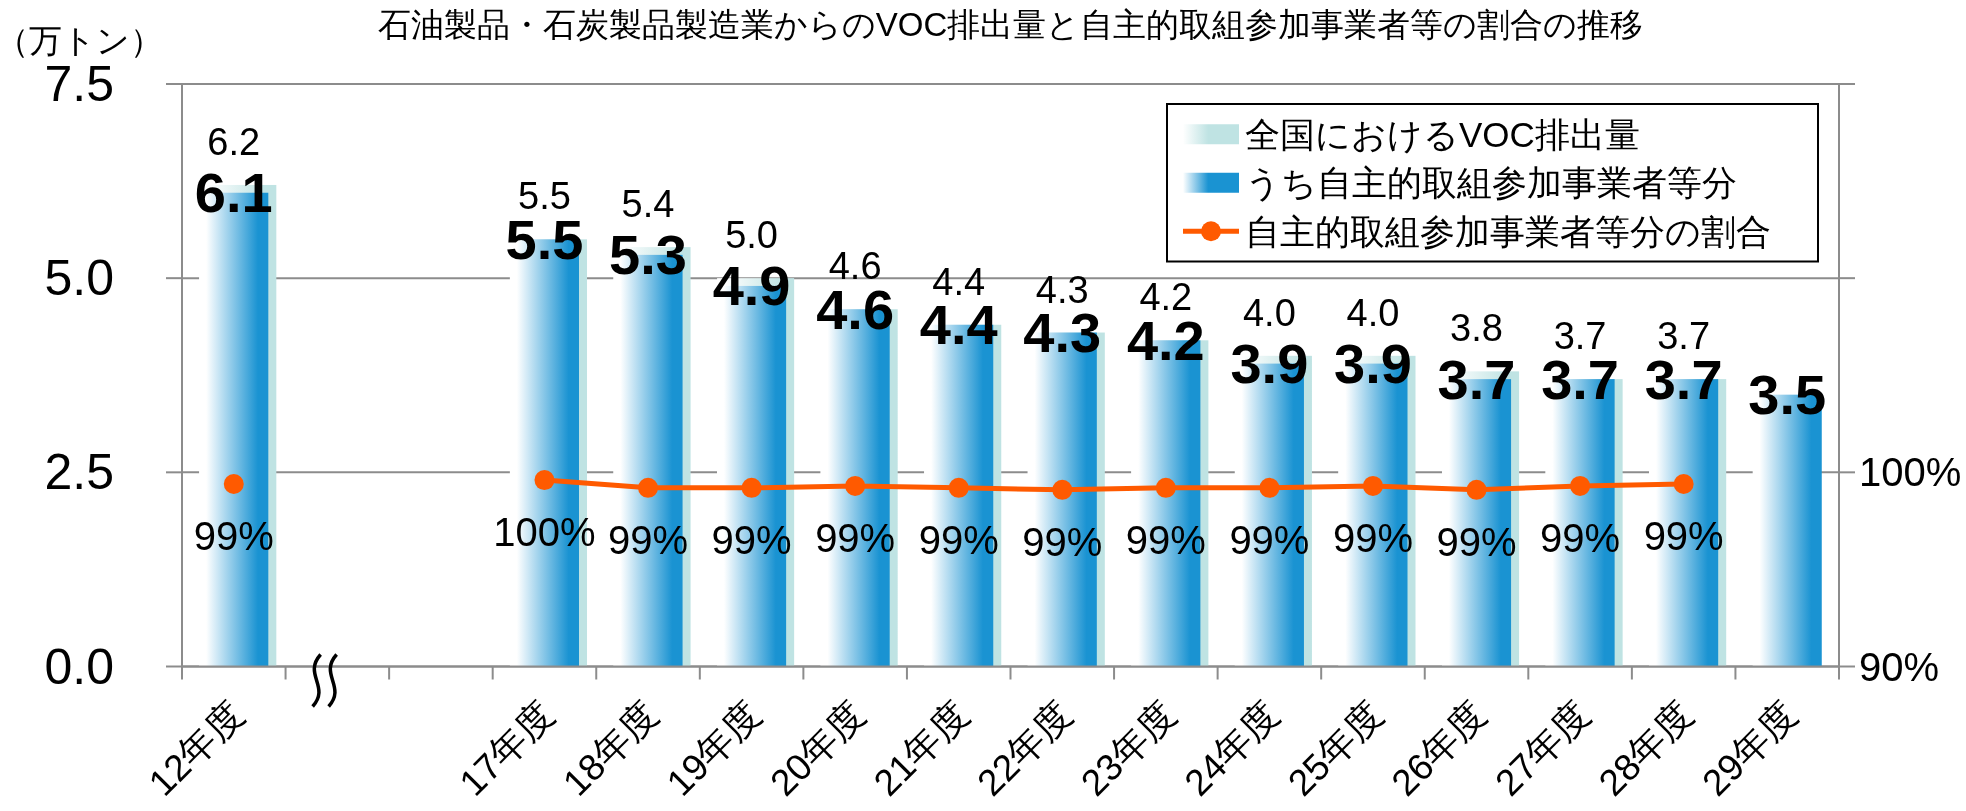 This screenshot has width=1966, height=811. What do you see at coordinates (1010, 24) in the screenshot?
I see `chart-title: 石油製品・石炭製品製造業からのVOC排出量と自主的取組参加事業者等の割合の推移` at bounding box center [1010, 24].